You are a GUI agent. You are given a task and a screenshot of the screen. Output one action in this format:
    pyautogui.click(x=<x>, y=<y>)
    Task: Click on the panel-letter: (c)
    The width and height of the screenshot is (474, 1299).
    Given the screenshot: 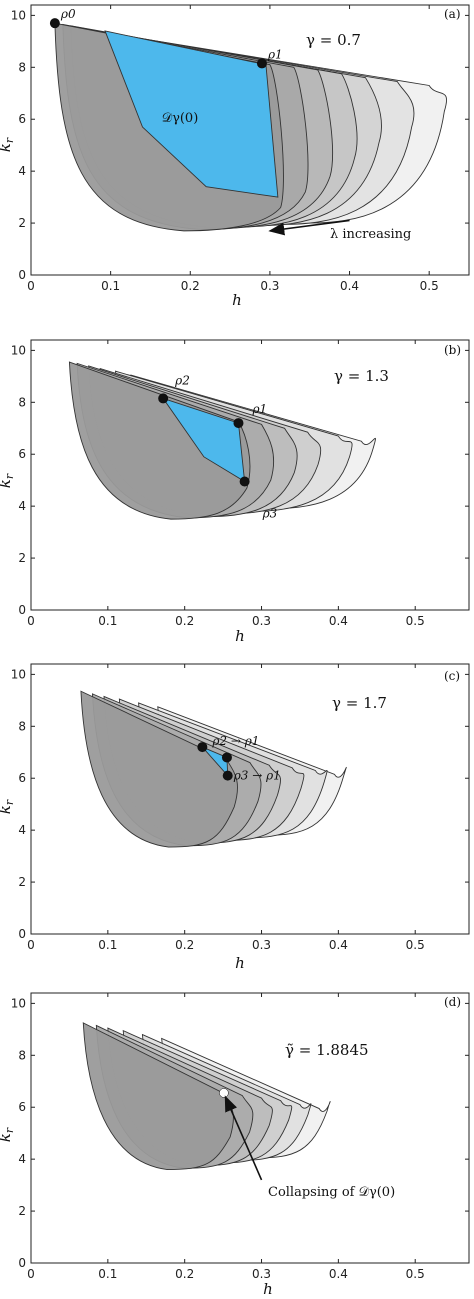 What is the action you would take?
    pyautogui.click(x=452, y=676)
    